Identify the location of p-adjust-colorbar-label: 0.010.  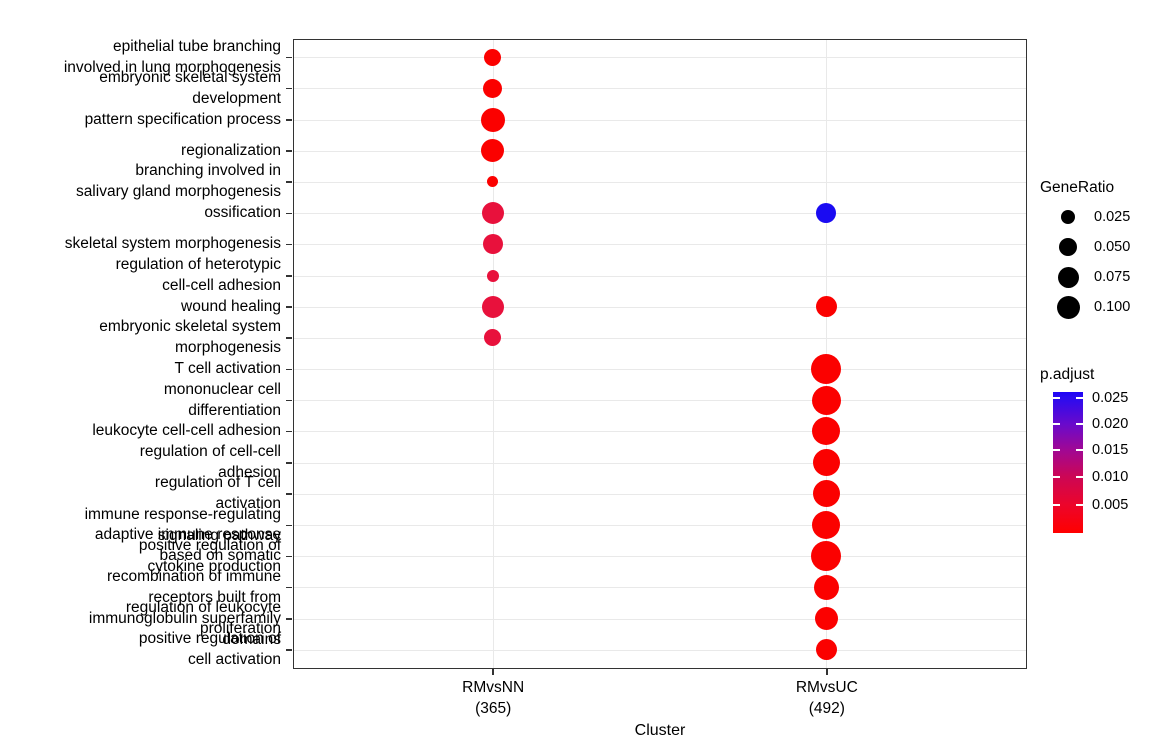
(1110, 477).